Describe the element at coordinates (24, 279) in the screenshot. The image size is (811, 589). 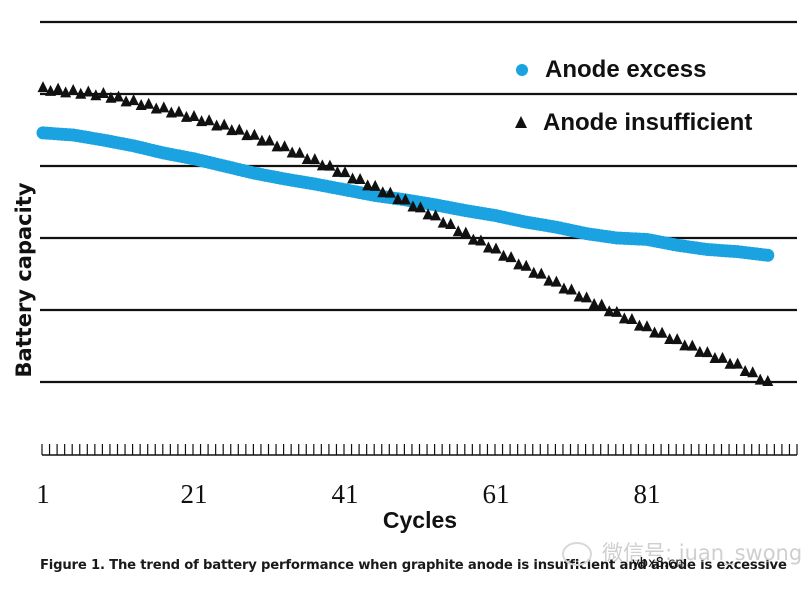
I see `y-axis-title: Battery capacity` at that location.